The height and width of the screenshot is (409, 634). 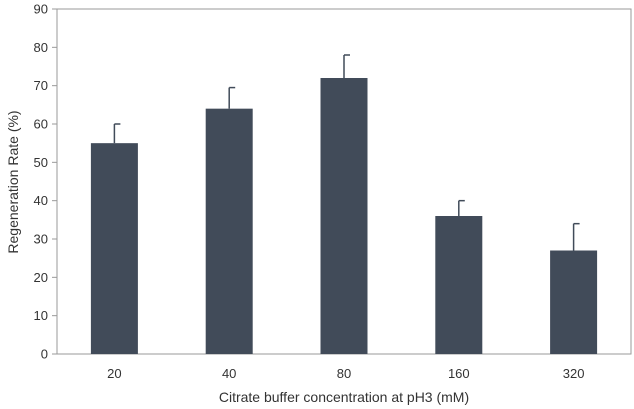 What do you see at coordinates (229, 373) in the screenshot?
I see `x-tick-label: 40` at bounding box center [229, 373].